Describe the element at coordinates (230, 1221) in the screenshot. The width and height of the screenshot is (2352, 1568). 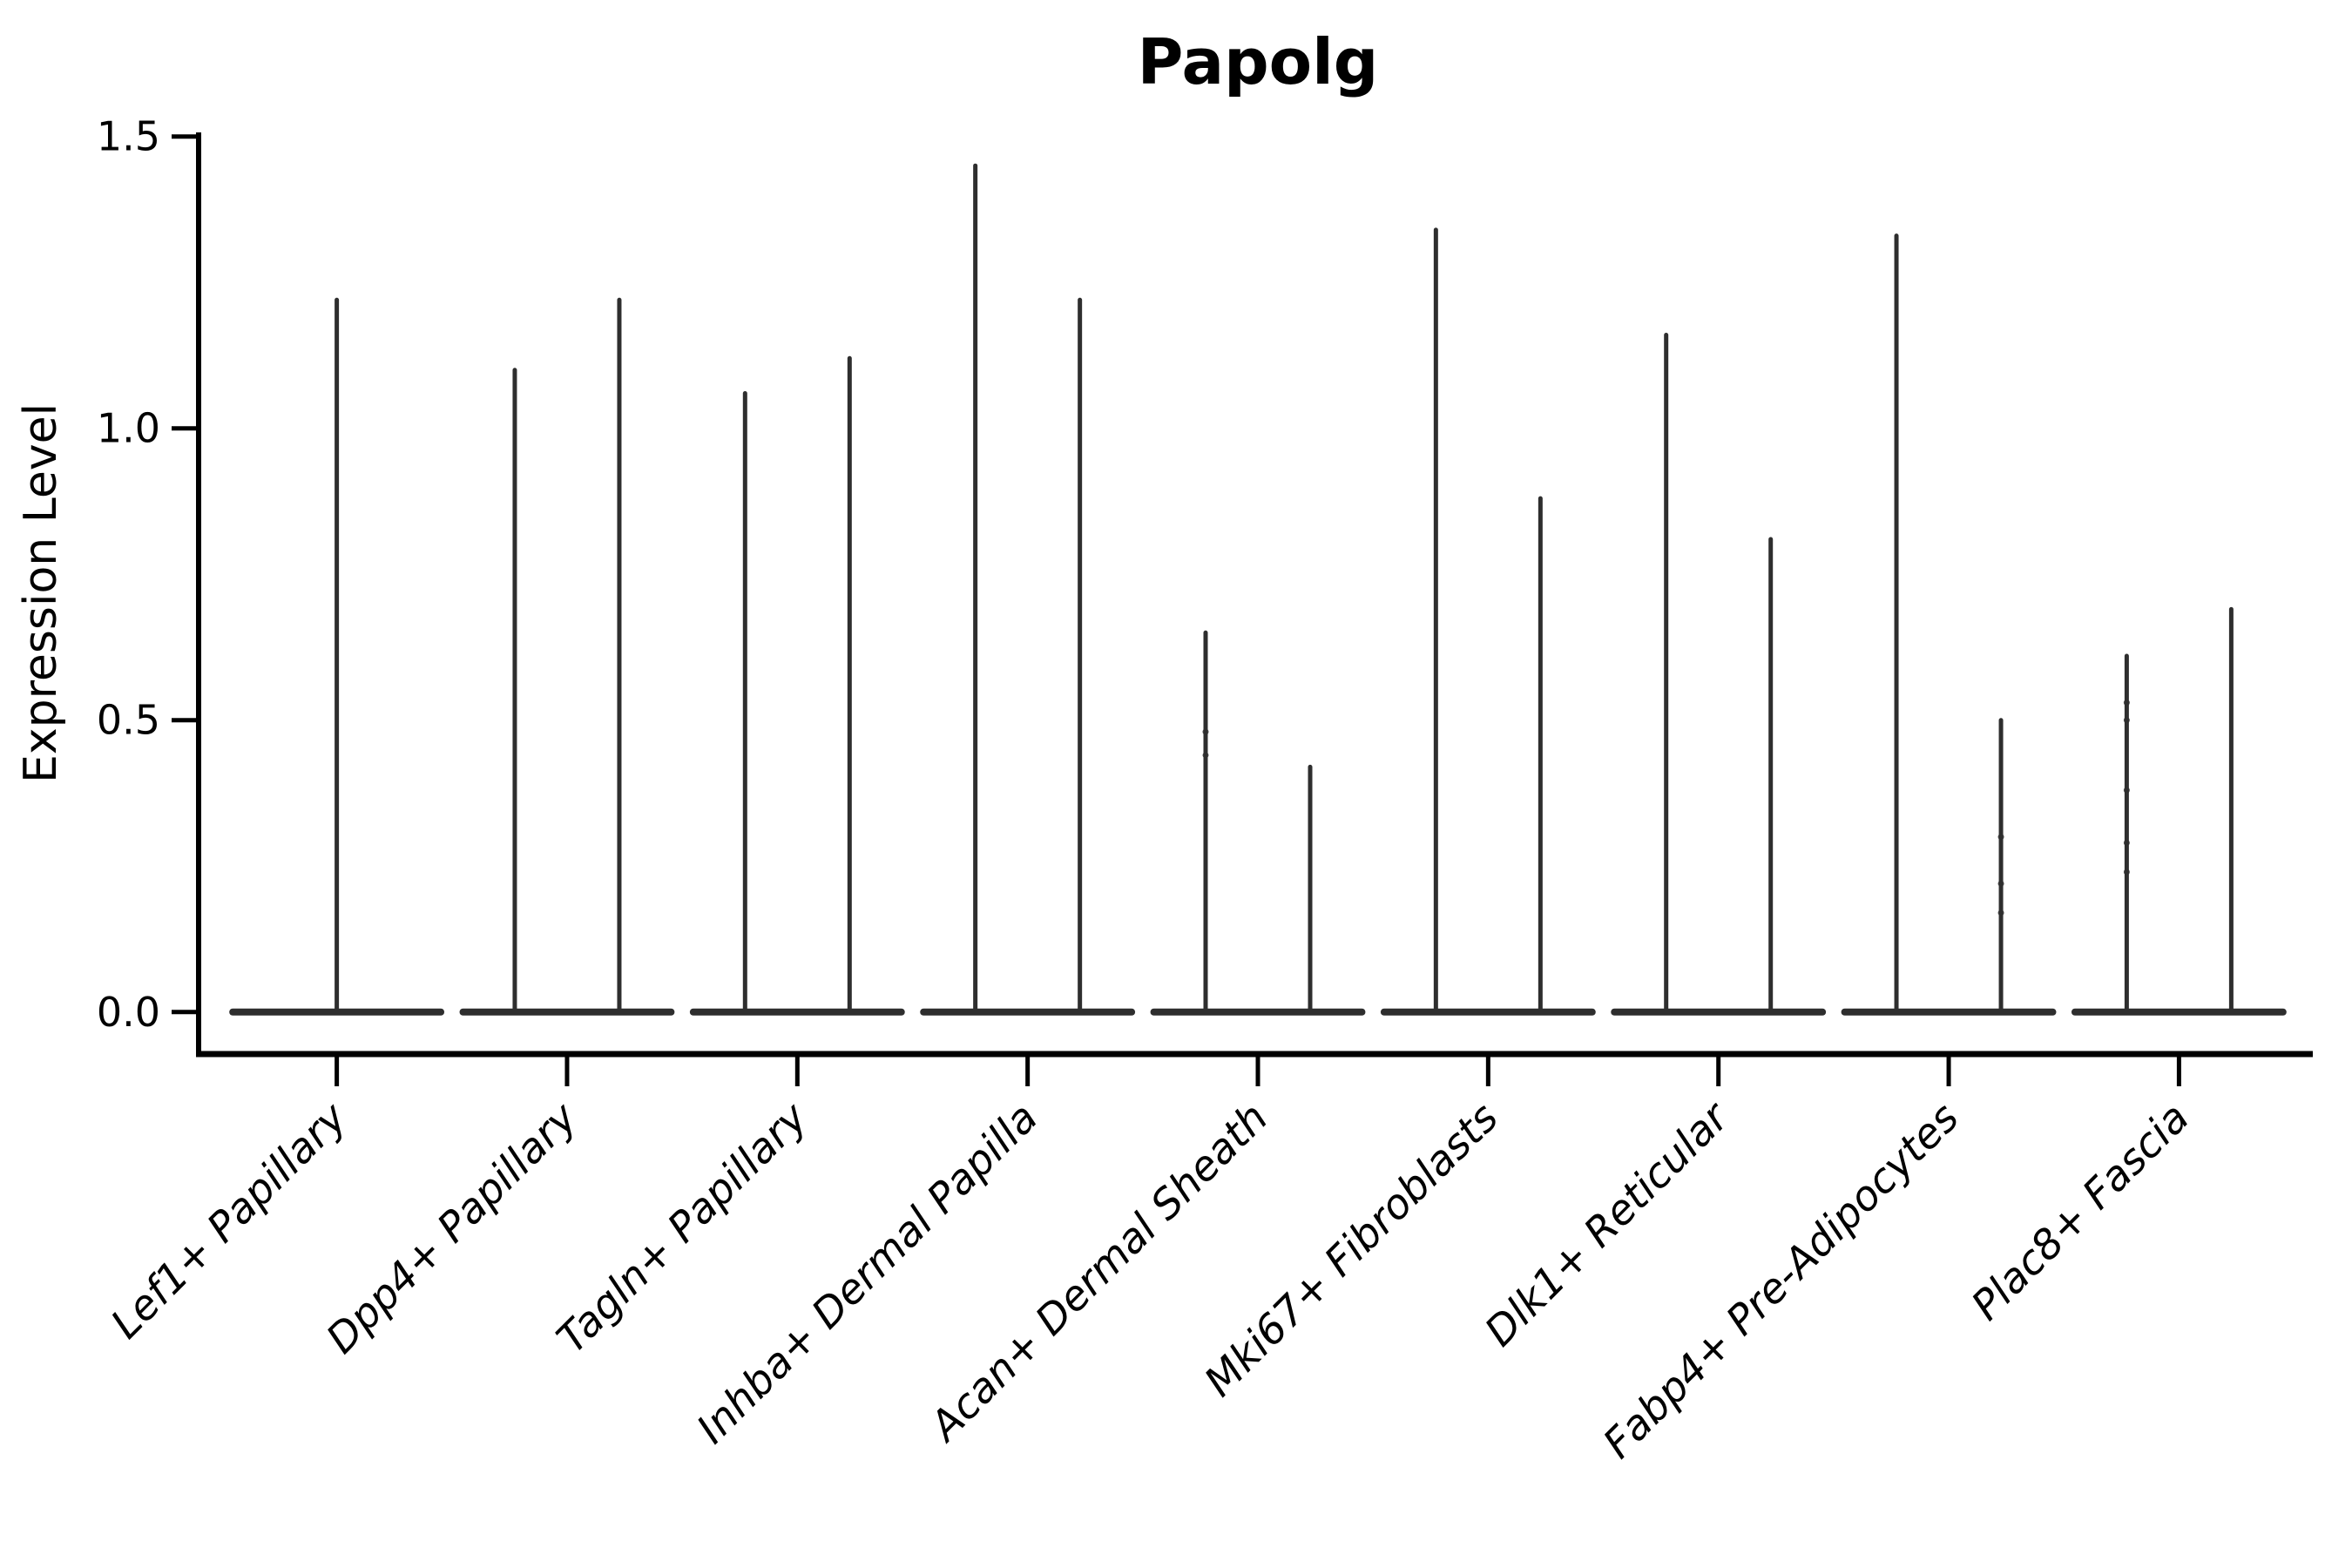
I see `x-tick-label: Lef1+ Papillary` at that location.